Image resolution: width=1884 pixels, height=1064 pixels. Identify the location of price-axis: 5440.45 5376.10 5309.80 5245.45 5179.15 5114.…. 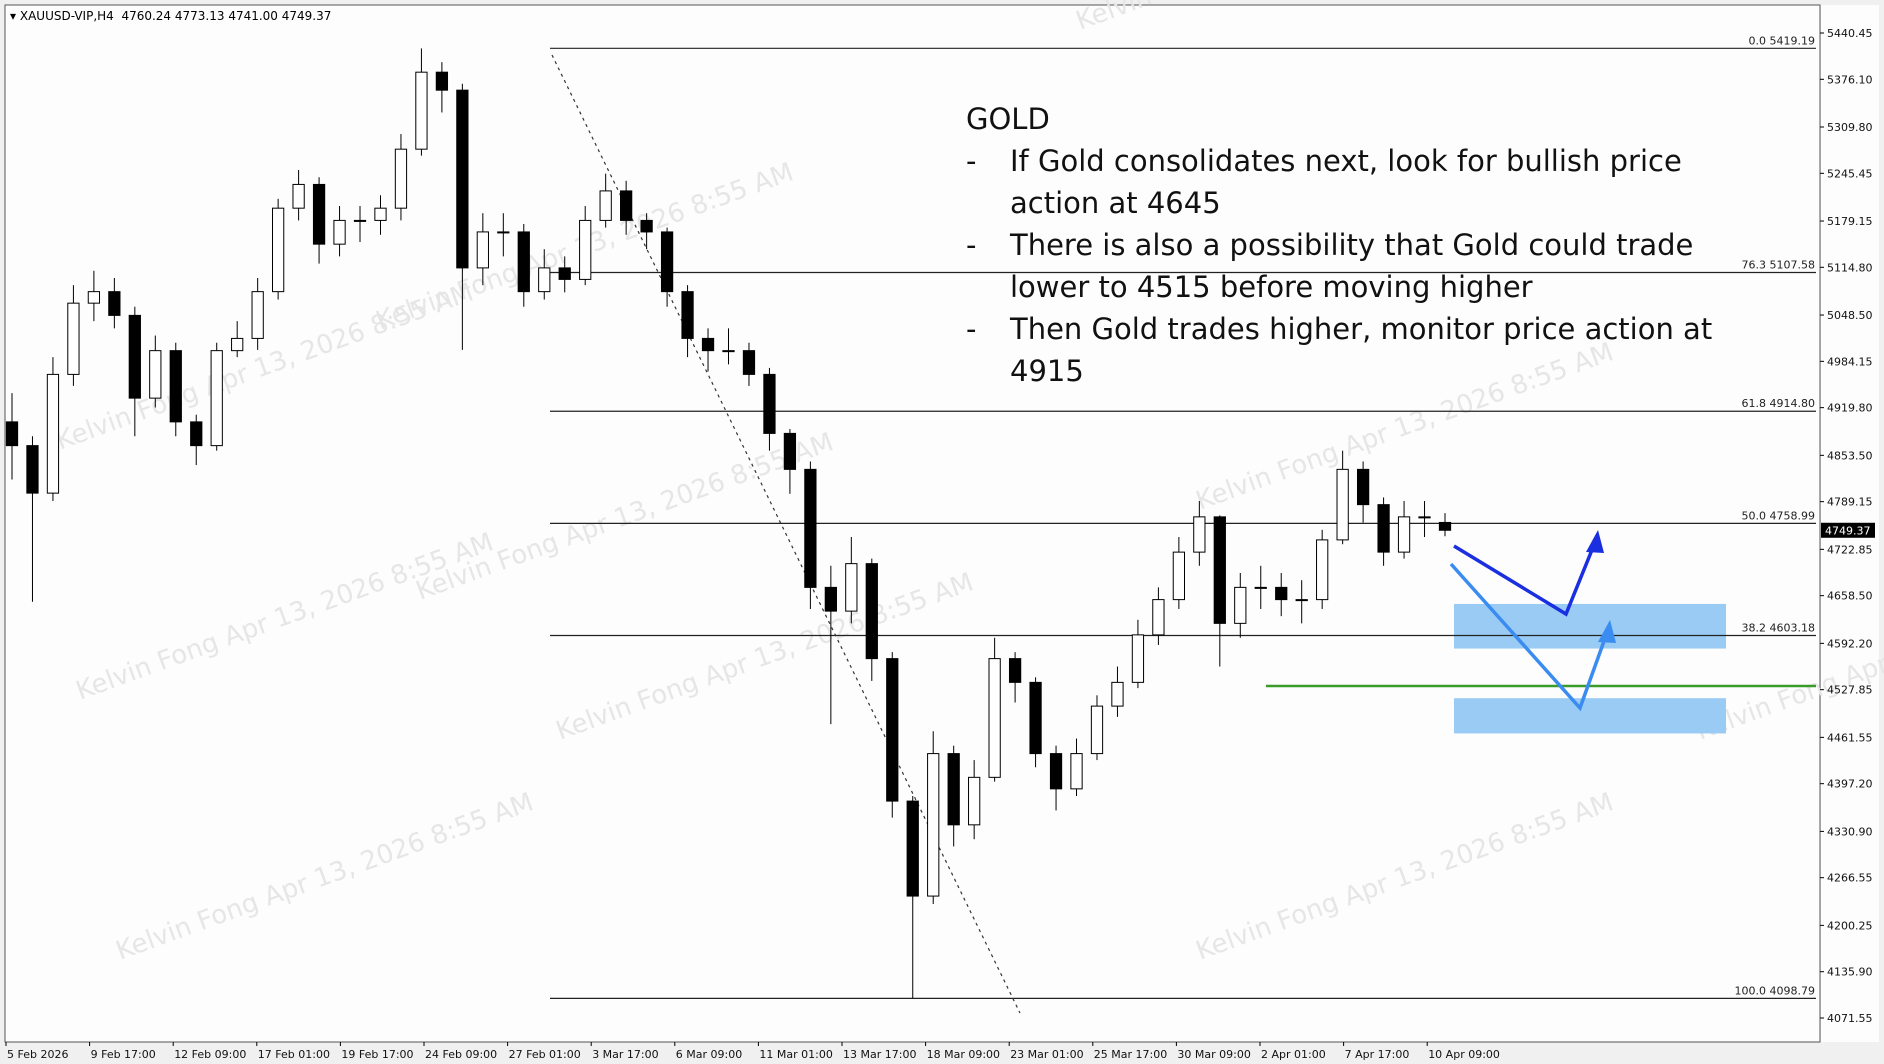
(1846, 526).